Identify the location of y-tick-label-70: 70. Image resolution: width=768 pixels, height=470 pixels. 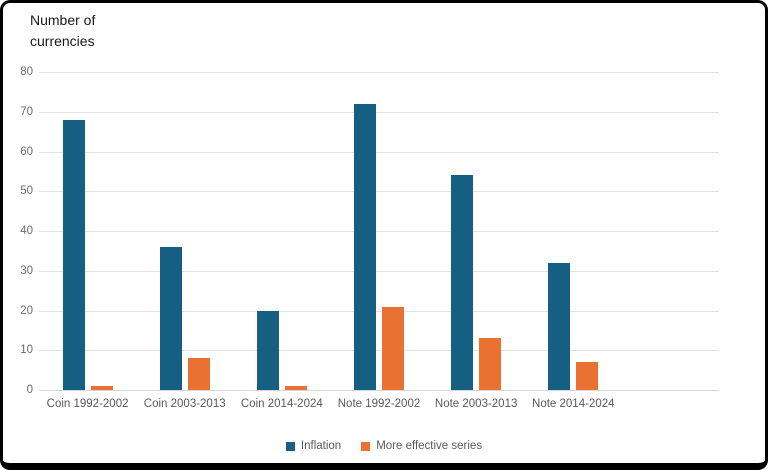
(26, 111).